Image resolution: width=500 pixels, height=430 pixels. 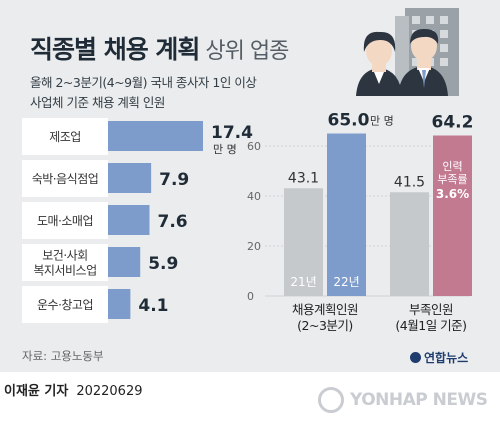 I want to click on y-tick-label: 60, so click(x=254, y=146).